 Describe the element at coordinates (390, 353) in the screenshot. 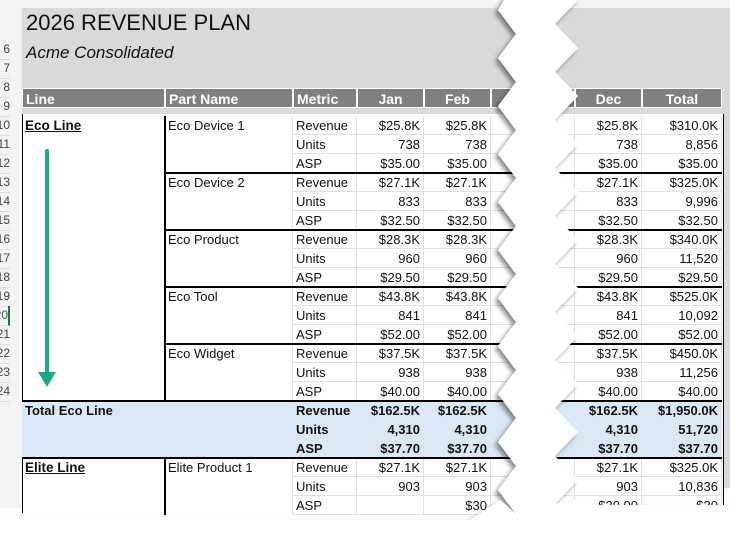

I see `cell-jan: $37.5K` at that location.